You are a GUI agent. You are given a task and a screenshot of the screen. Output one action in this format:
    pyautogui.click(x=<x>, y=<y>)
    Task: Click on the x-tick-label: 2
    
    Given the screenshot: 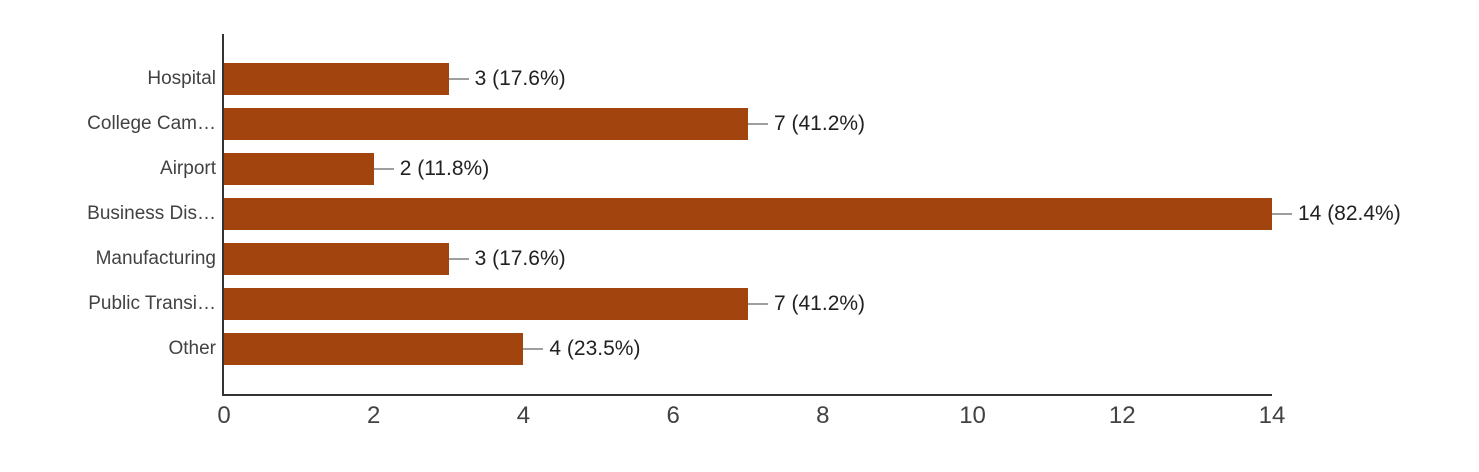 What is the action you would take?
    pyautogui.click(x=374, y=415)
    